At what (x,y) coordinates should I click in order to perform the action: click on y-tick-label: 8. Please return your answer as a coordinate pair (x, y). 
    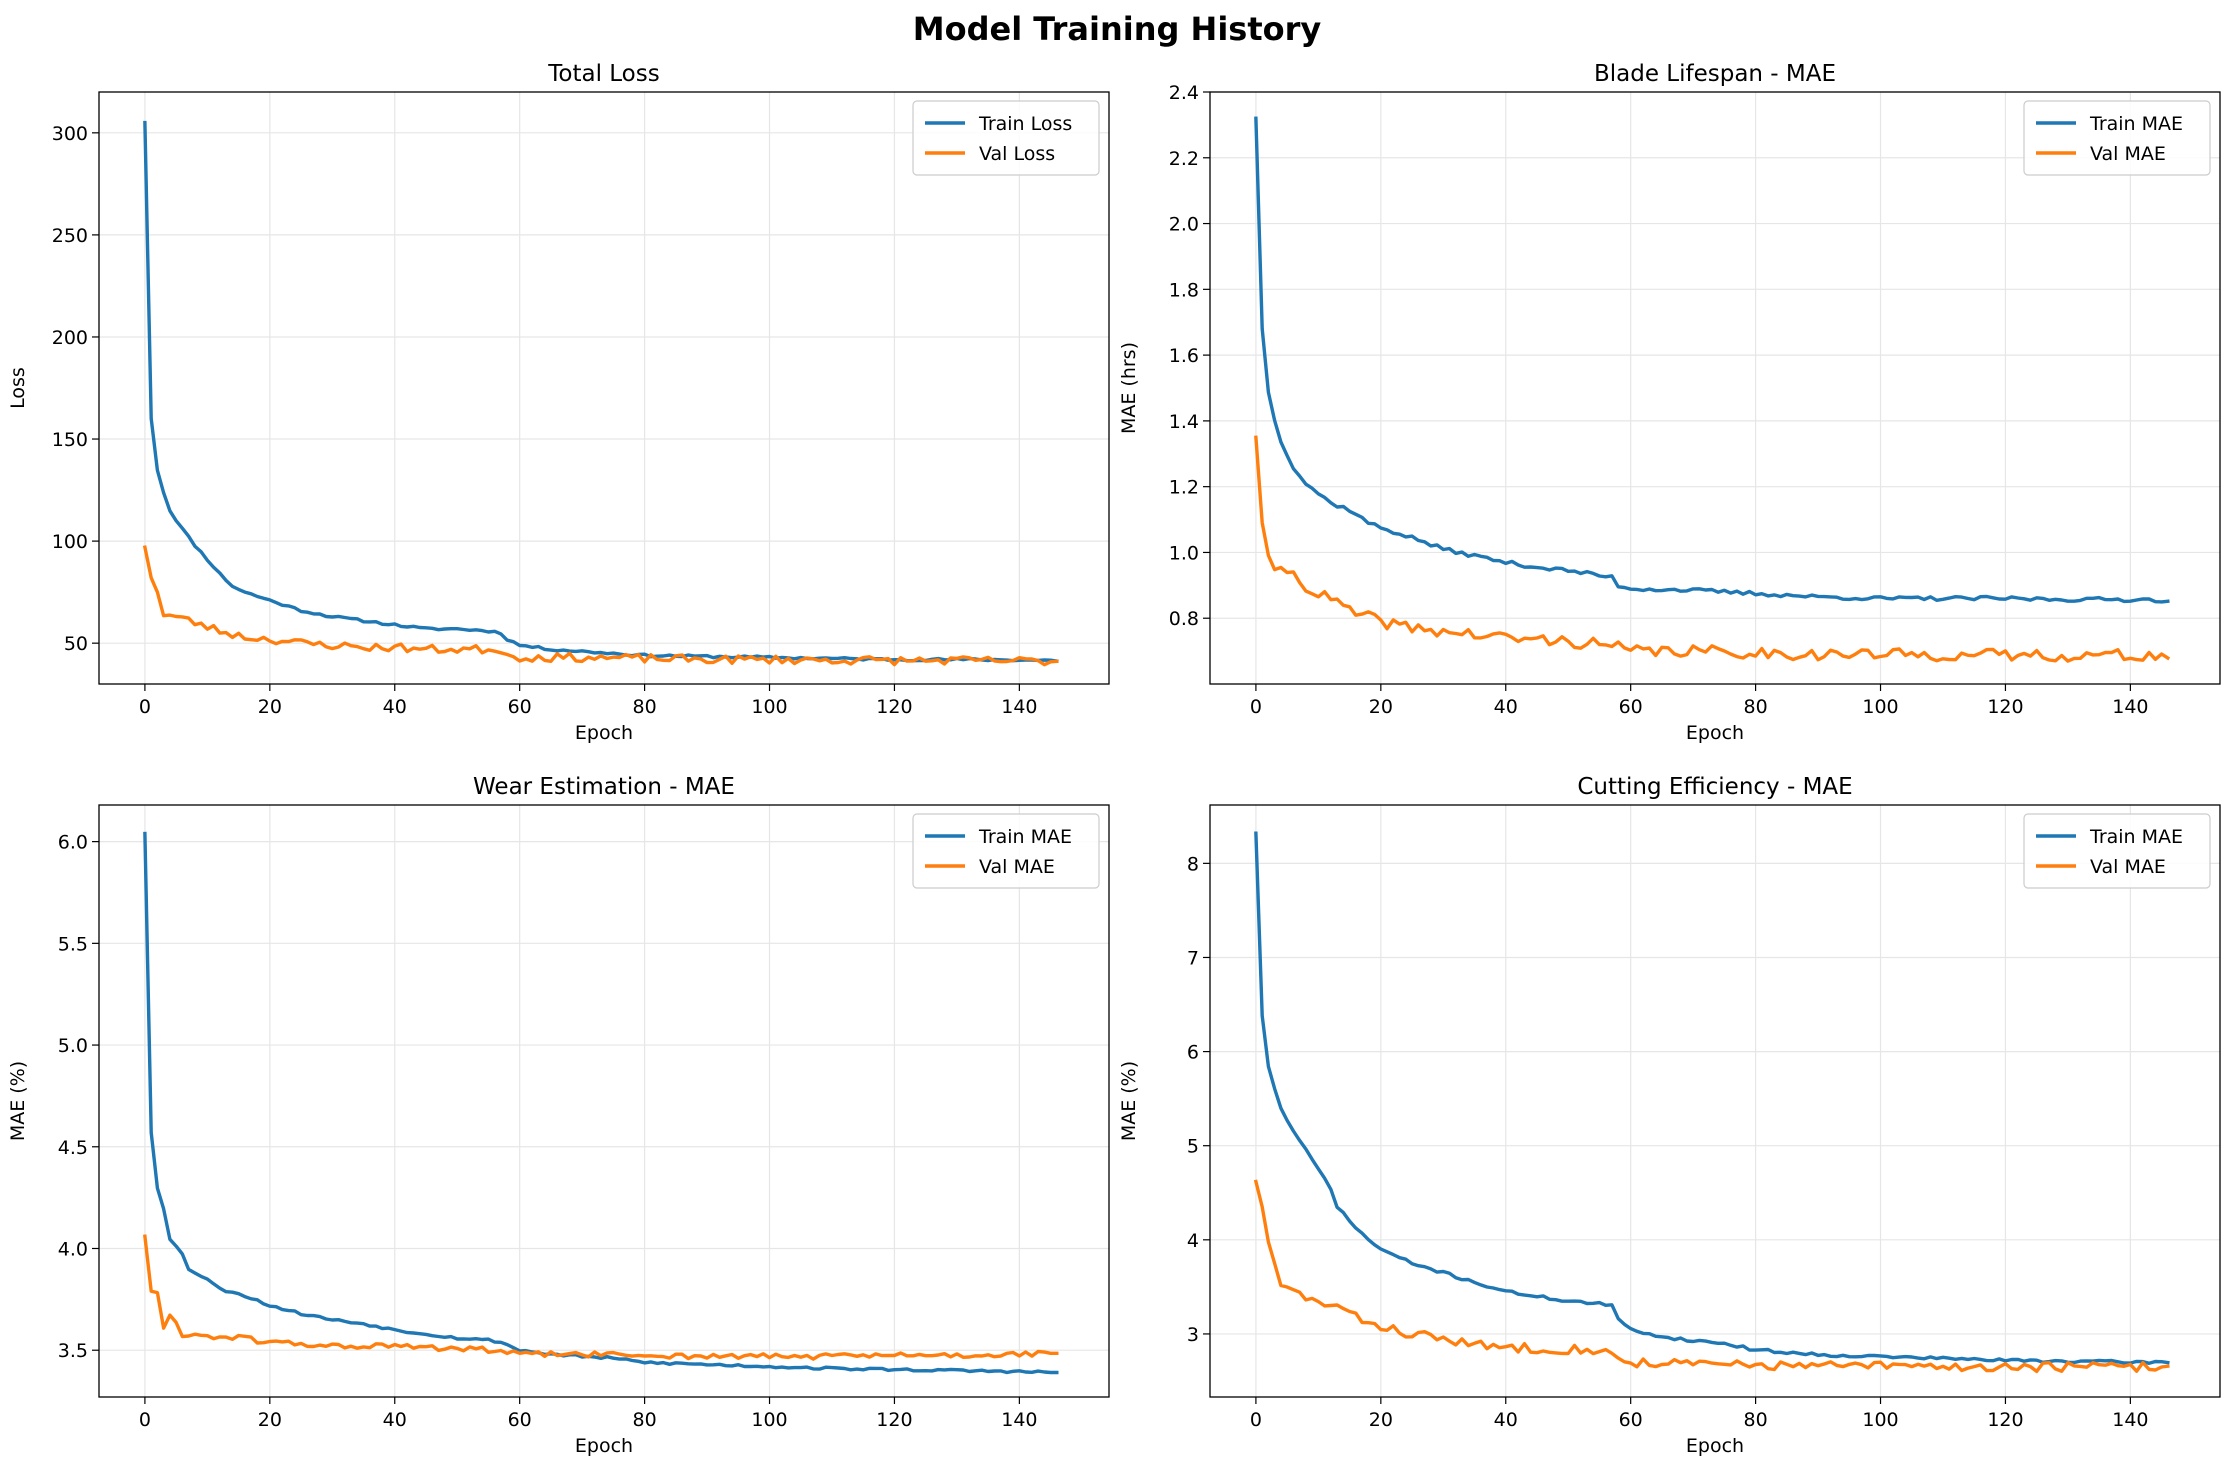
    Looking at the image, I should click on (1193, 864).